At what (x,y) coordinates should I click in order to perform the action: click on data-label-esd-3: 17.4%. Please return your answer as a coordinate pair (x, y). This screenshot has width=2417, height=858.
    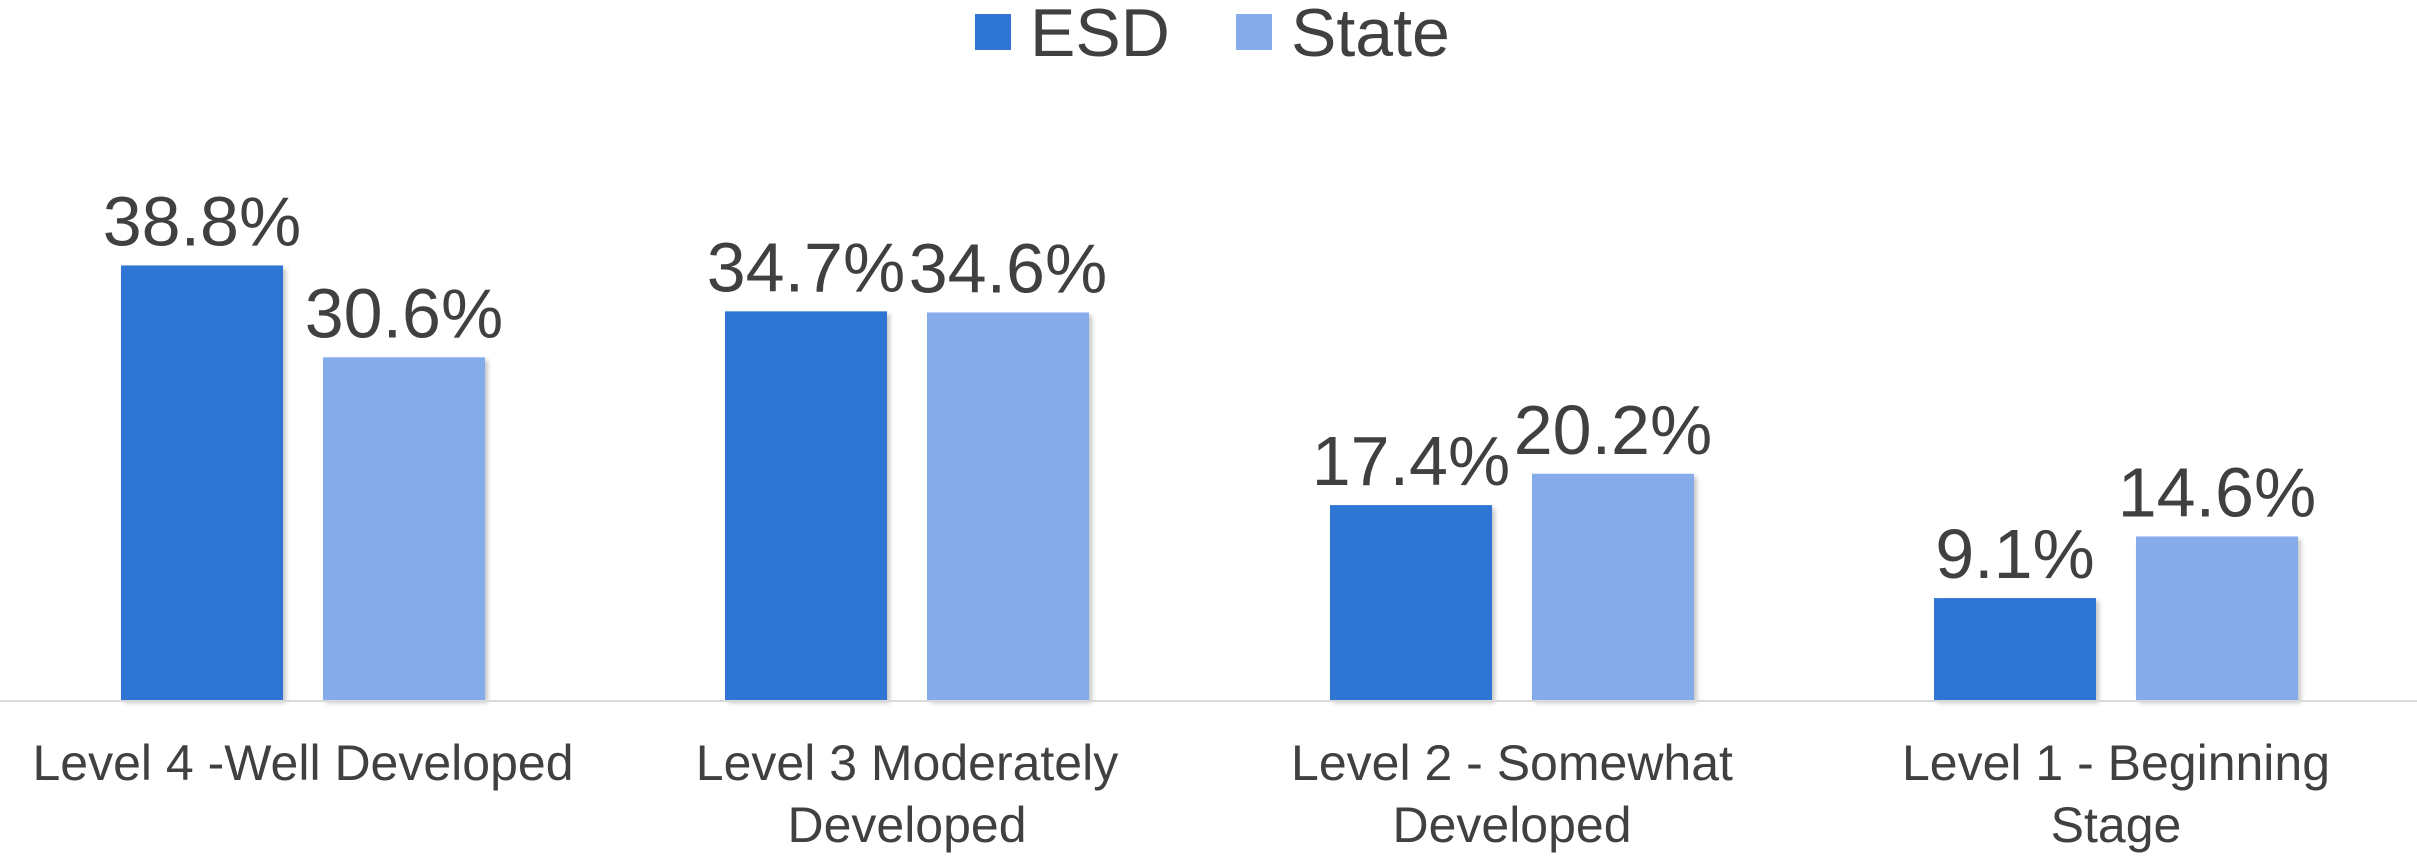
    Looking at the image, I should click on (1411, 461).